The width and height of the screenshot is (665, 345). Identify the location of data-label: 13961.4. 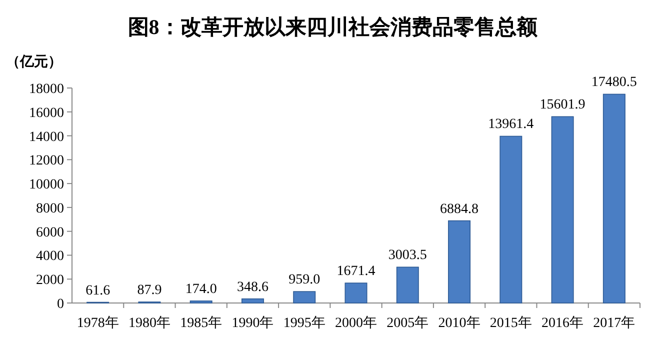
(511, 124).